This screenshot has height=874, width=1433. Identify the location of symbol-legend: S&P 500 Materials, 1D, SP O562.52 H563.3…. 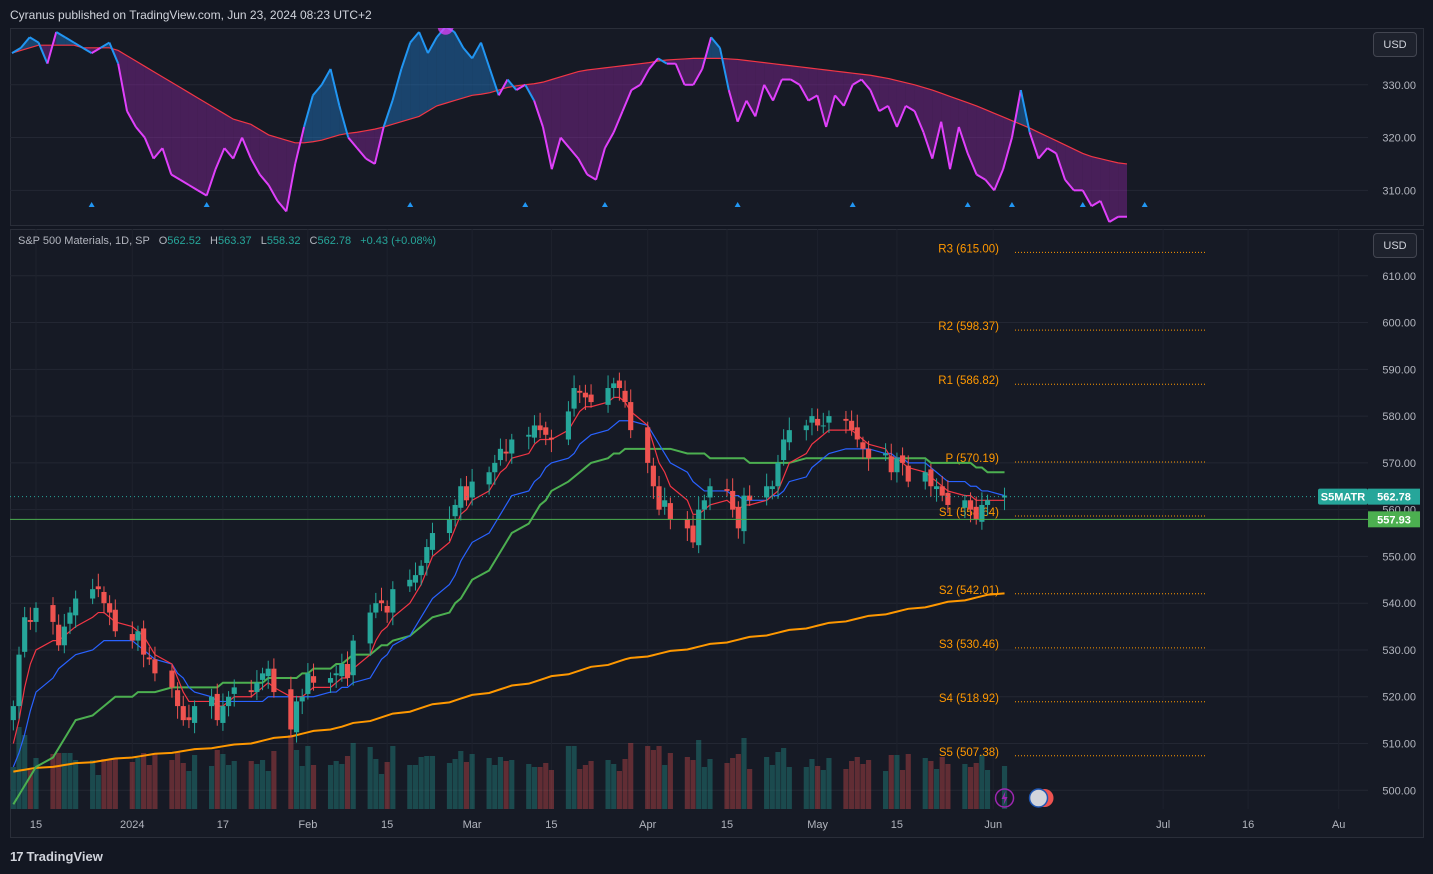
(227, 241).